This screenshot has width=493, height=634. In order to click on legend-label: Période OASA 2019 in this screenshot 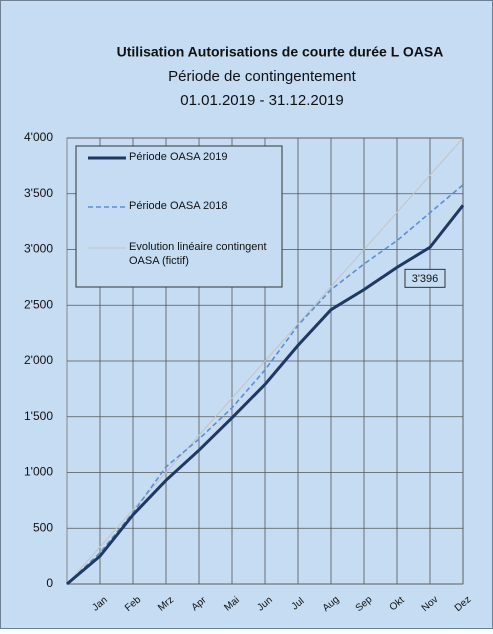, I will do `click(178, 157)`.